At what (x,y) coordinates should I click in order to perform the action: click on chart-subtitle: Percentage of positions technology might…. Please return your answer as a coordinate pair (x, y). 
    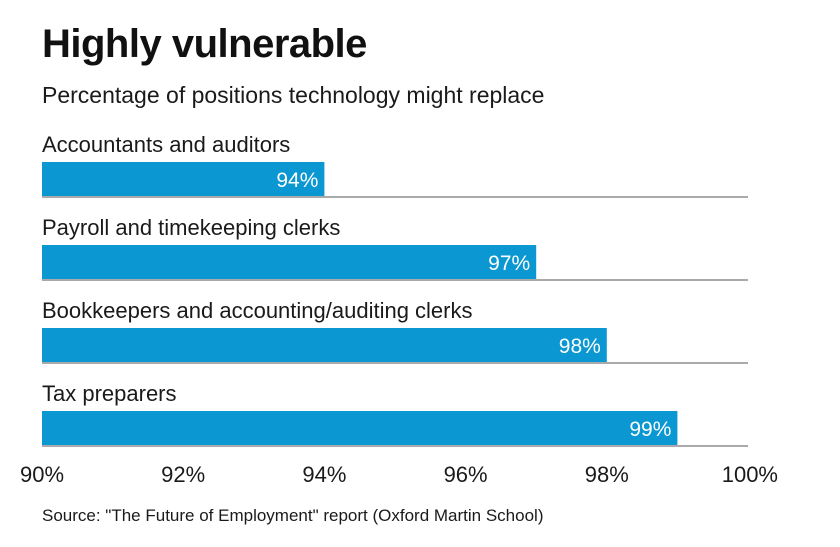
    Looking at the image, I should click on (293, 95).